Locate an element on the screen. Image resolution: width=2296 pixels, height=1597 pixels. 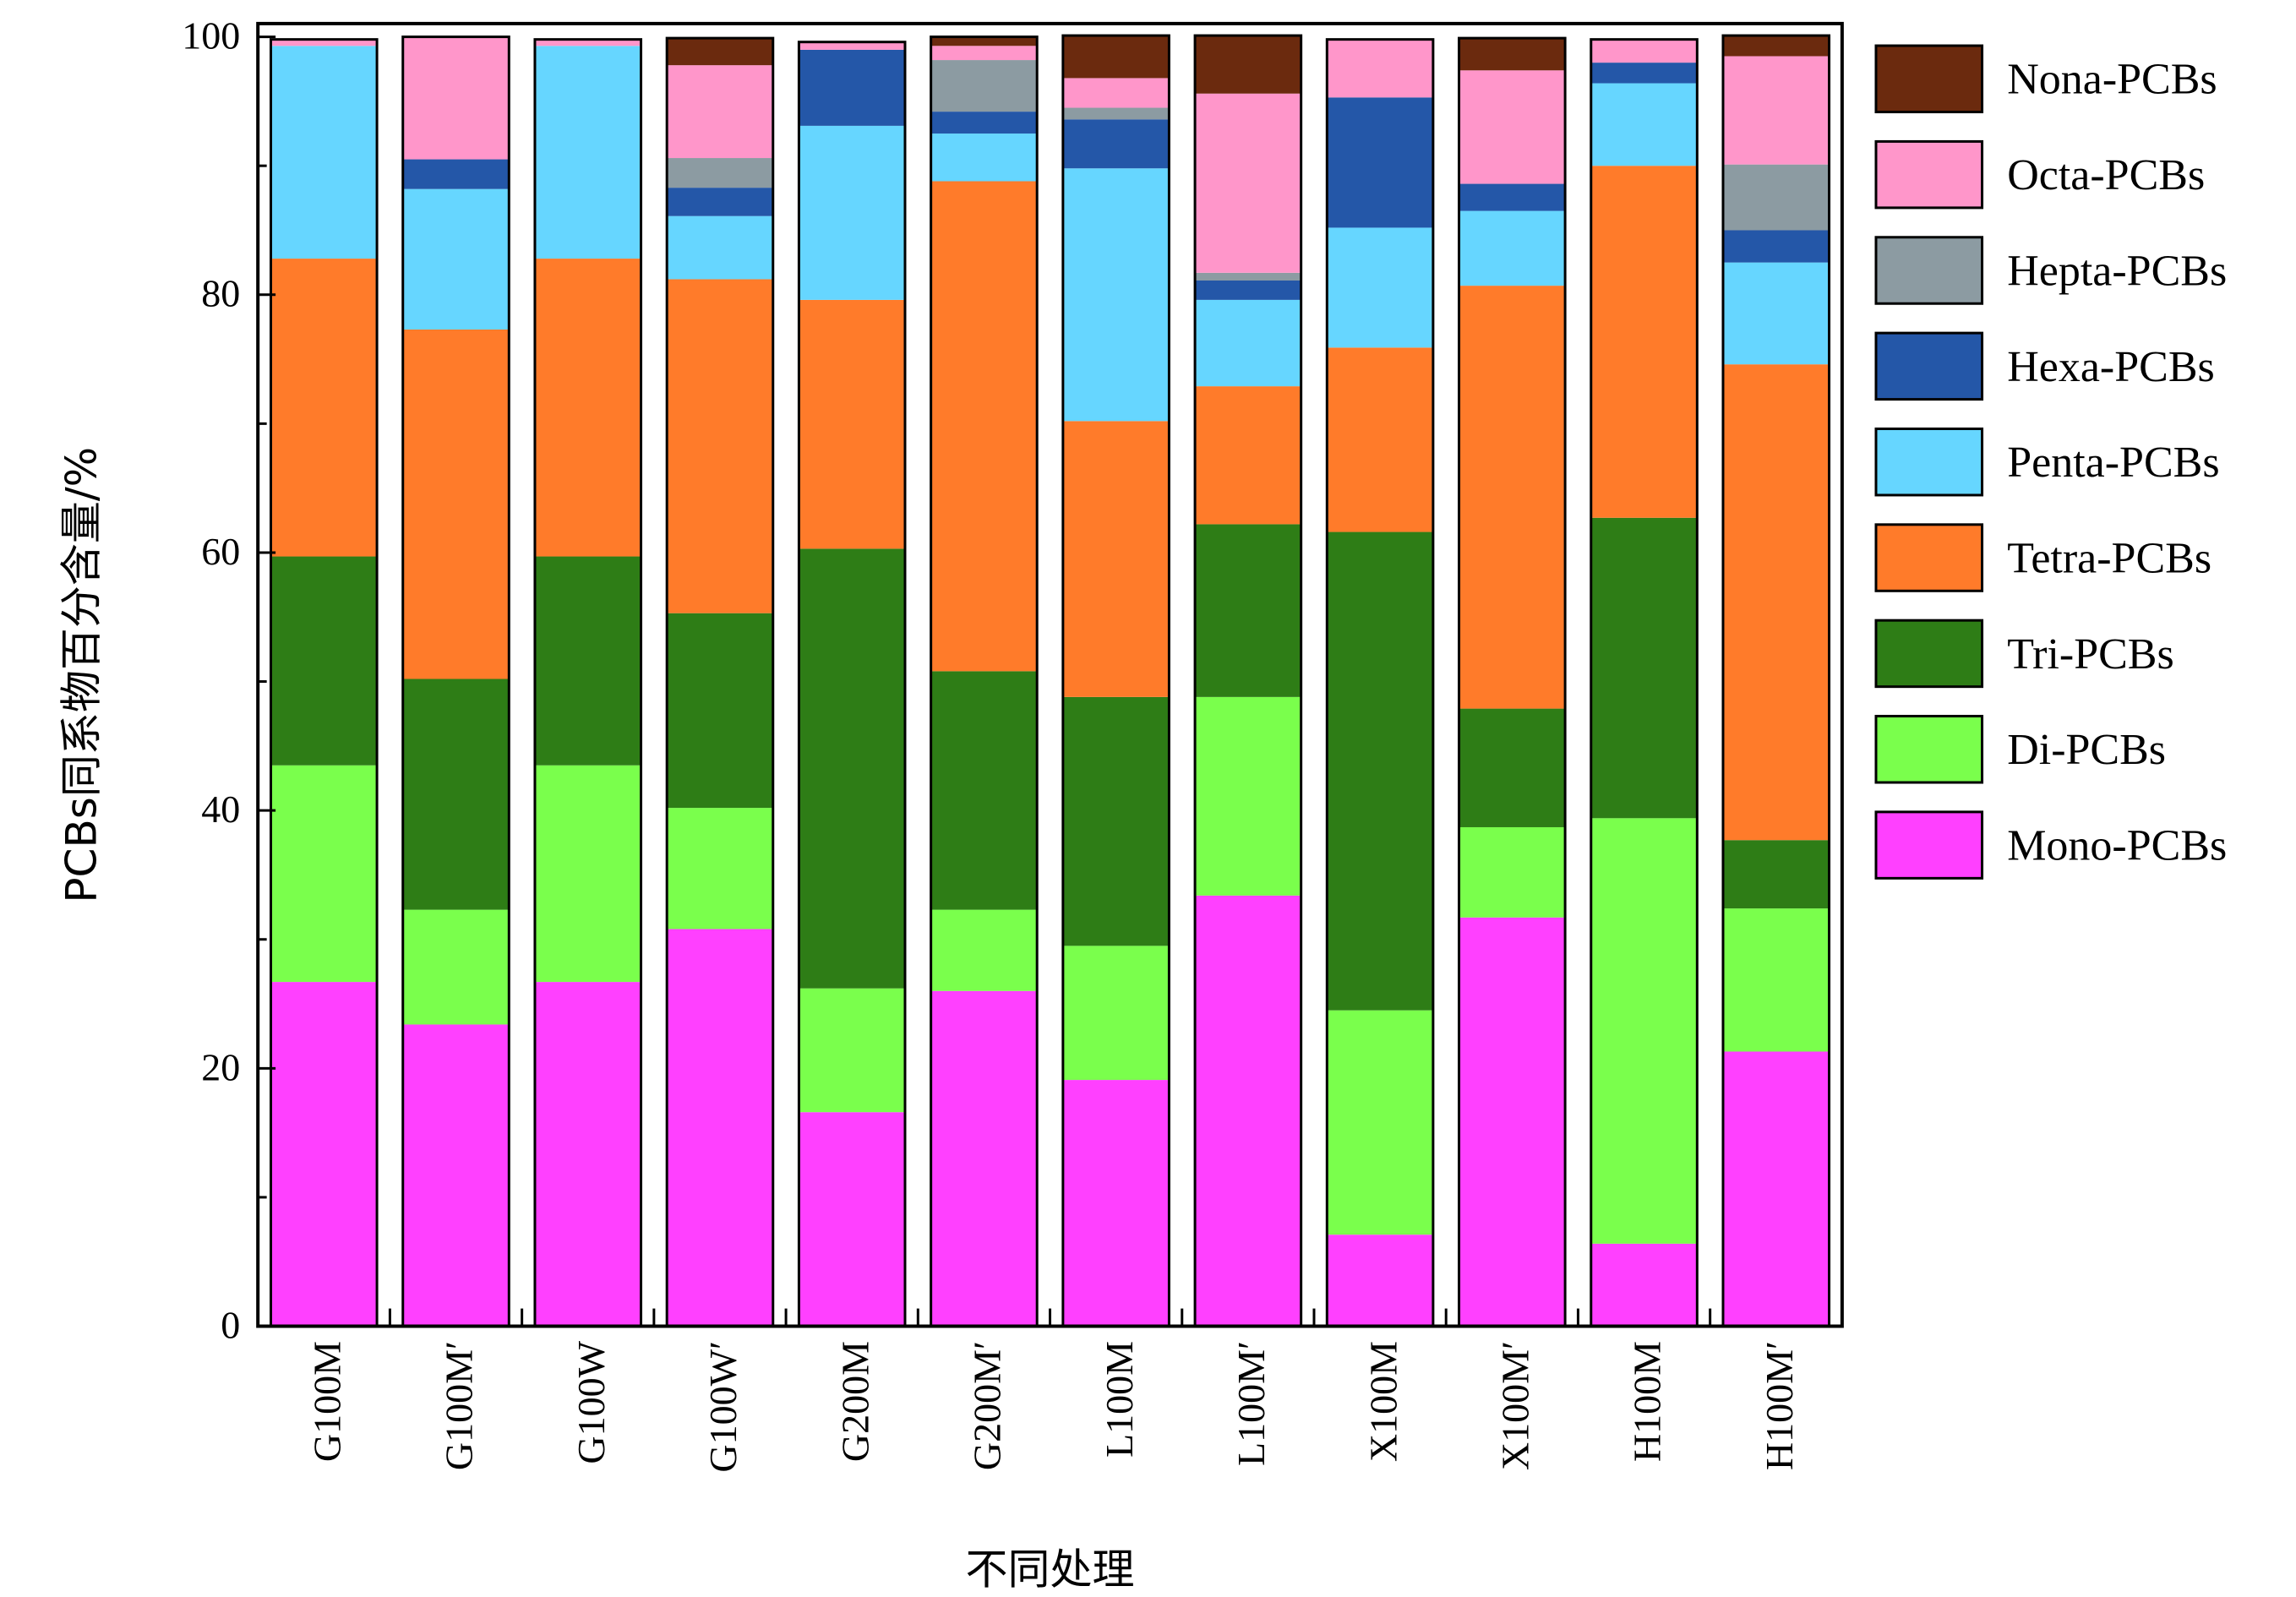
legend-item: Nona-PCBs is located at coordinates (2046, 79).